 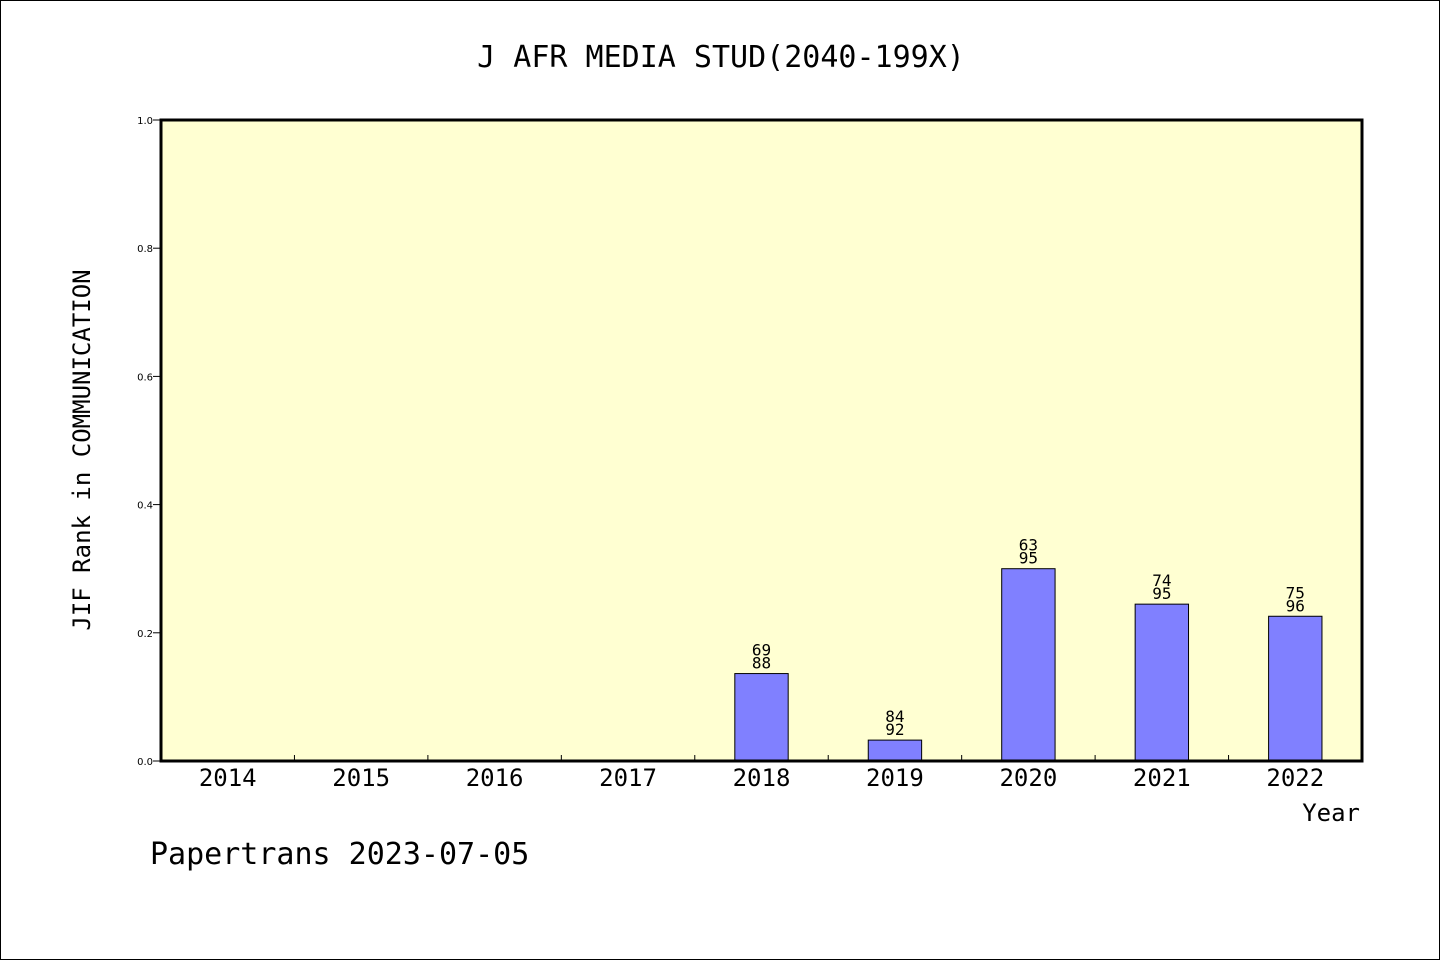 I want to click on bar-label-total: 88, so click(x=761, y=663).